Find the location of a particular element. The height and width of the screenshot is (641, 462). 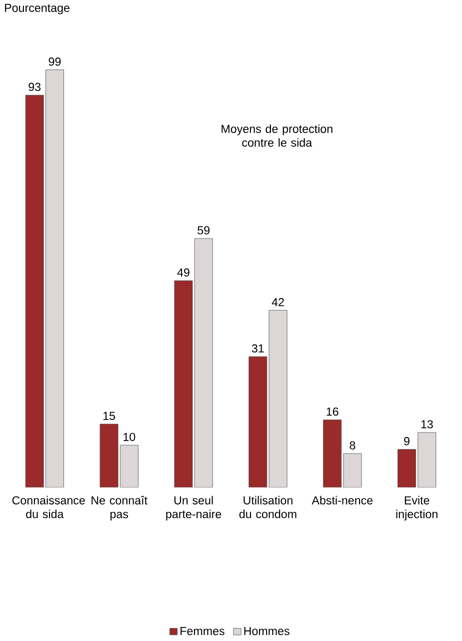

data-label: 93 is located at coordinates (34, 87).